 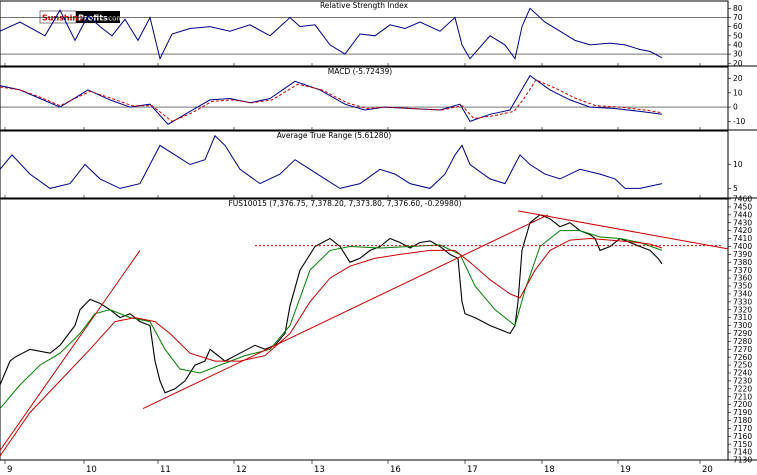 What do you see at coordinates (742, 294) in the screenshot?
I see `price-y-tick-label: 7340` at bounding box center [742, 294].